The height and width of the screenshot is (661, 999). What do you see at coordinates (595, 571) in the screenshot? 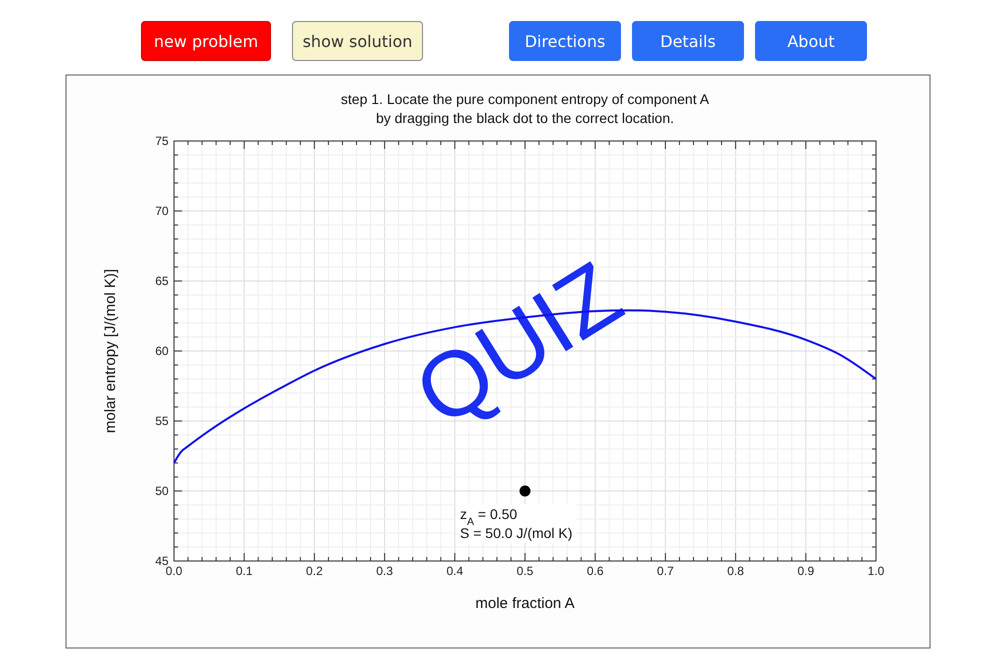
I see `x-tick-label: 0.6` at bounding box center [595, 571].